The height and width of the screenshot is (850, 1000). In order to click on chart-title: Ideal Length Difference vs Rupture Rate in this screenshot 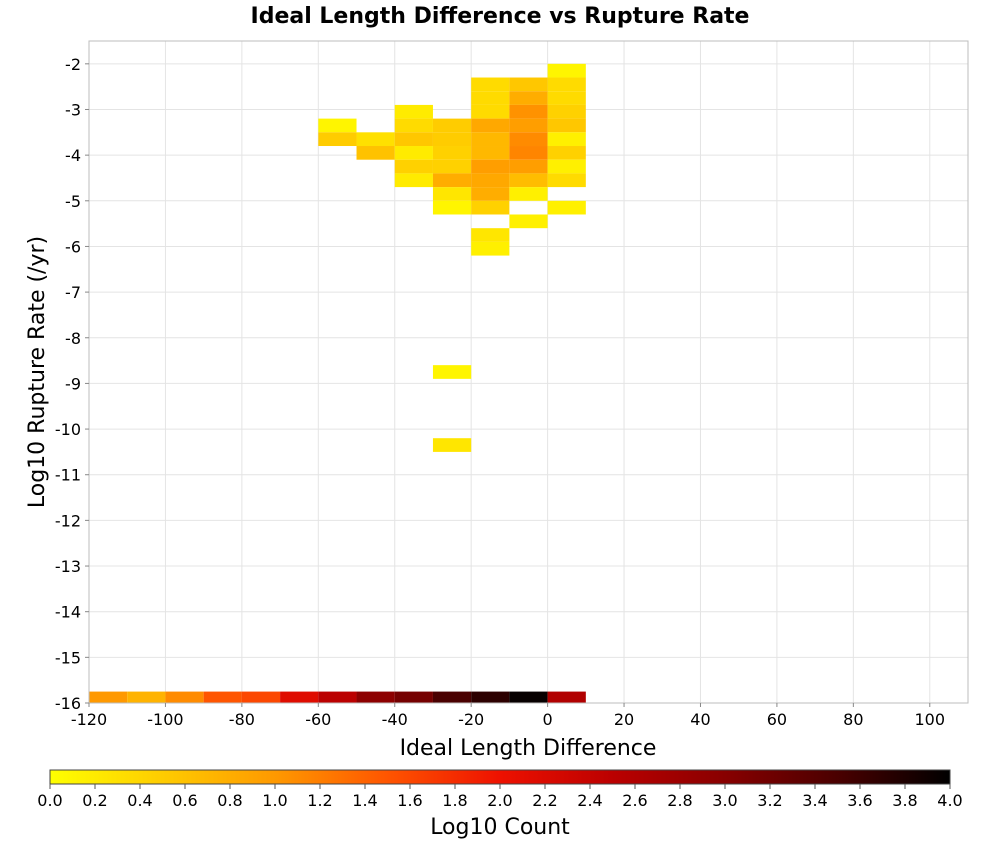, I will do `click(500, 16)`.